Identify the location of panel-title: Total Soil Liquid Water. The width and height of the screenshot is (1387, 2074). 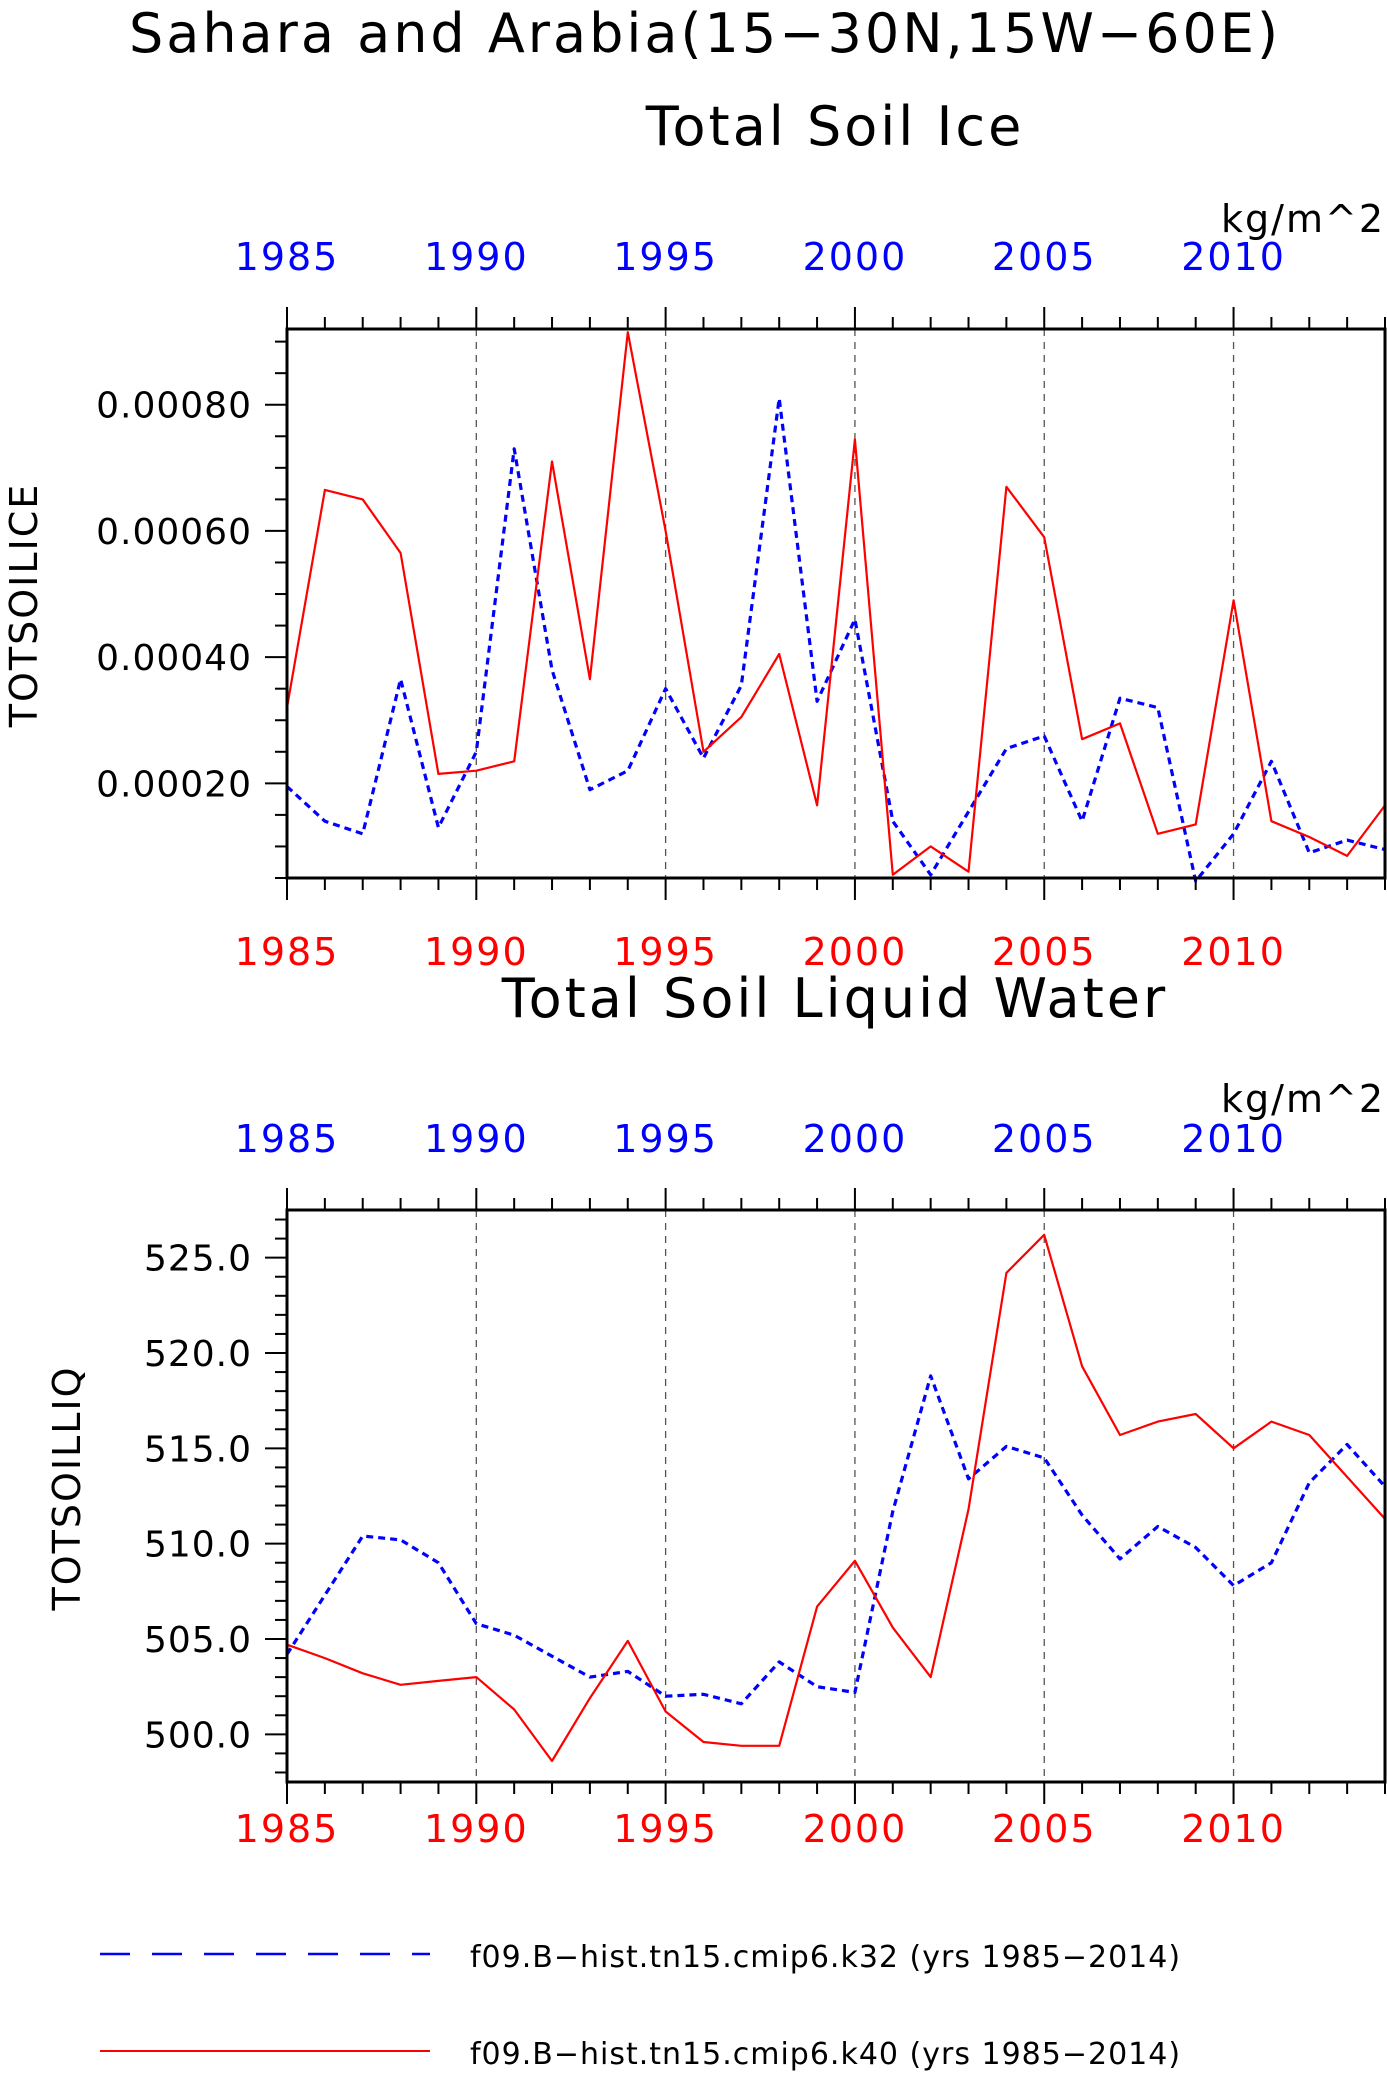
(834, 998).